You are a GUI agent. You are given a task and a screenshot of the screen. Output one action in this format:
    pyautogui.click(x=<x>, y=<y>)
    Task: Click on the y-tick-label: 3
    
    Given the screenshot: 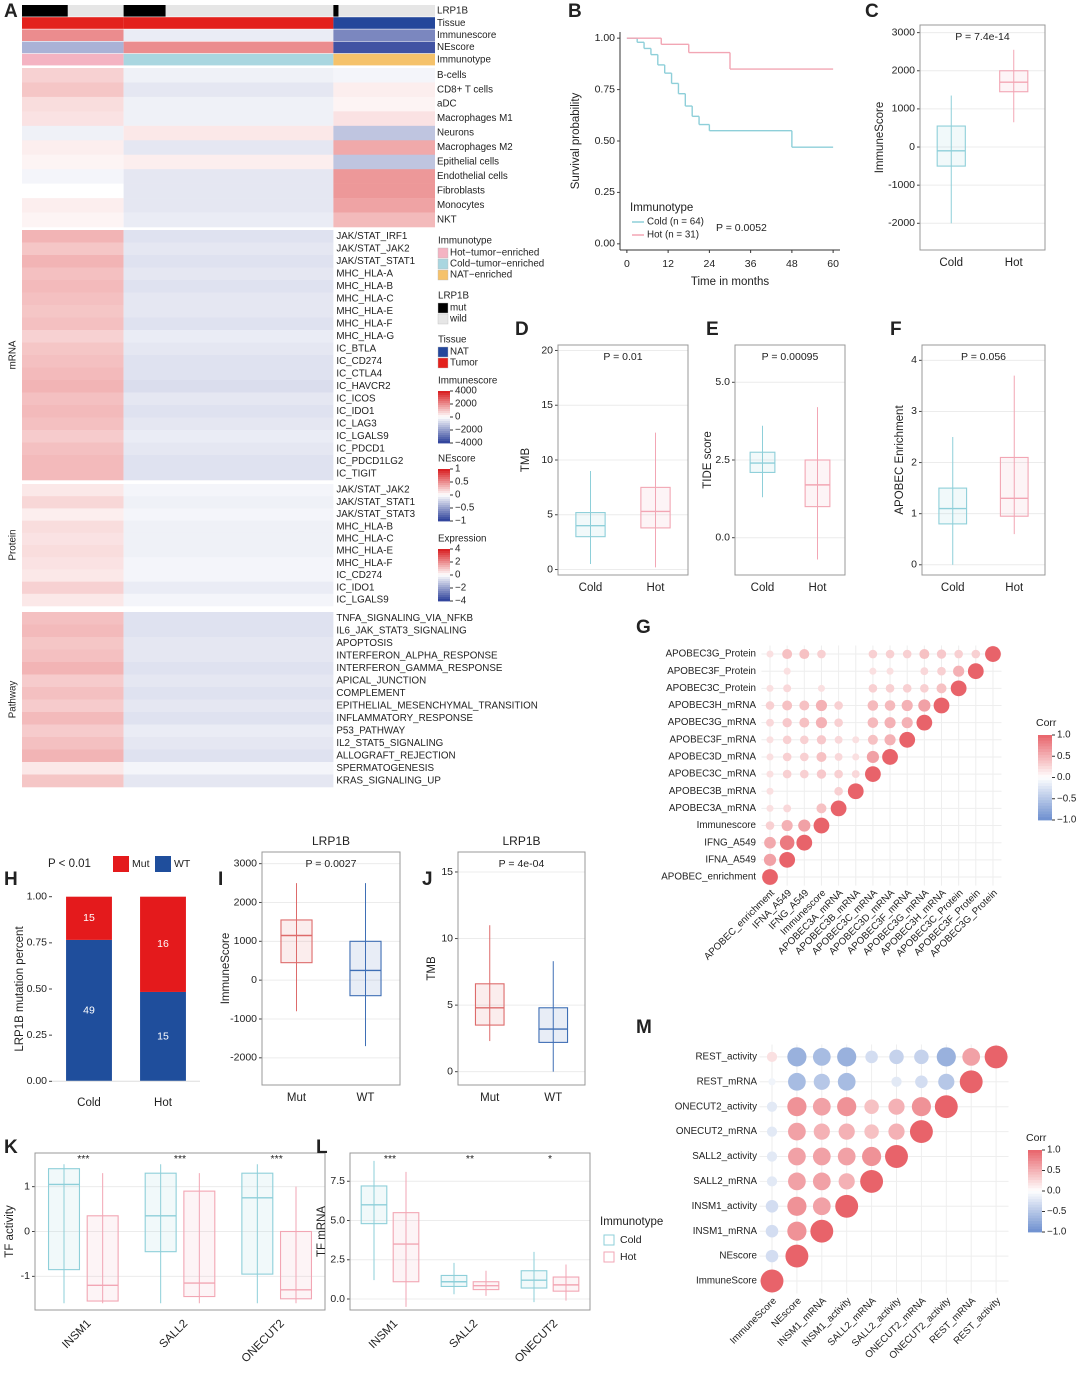 What is the action you would take?
    pyautogui.click(x=914, y=411)
    